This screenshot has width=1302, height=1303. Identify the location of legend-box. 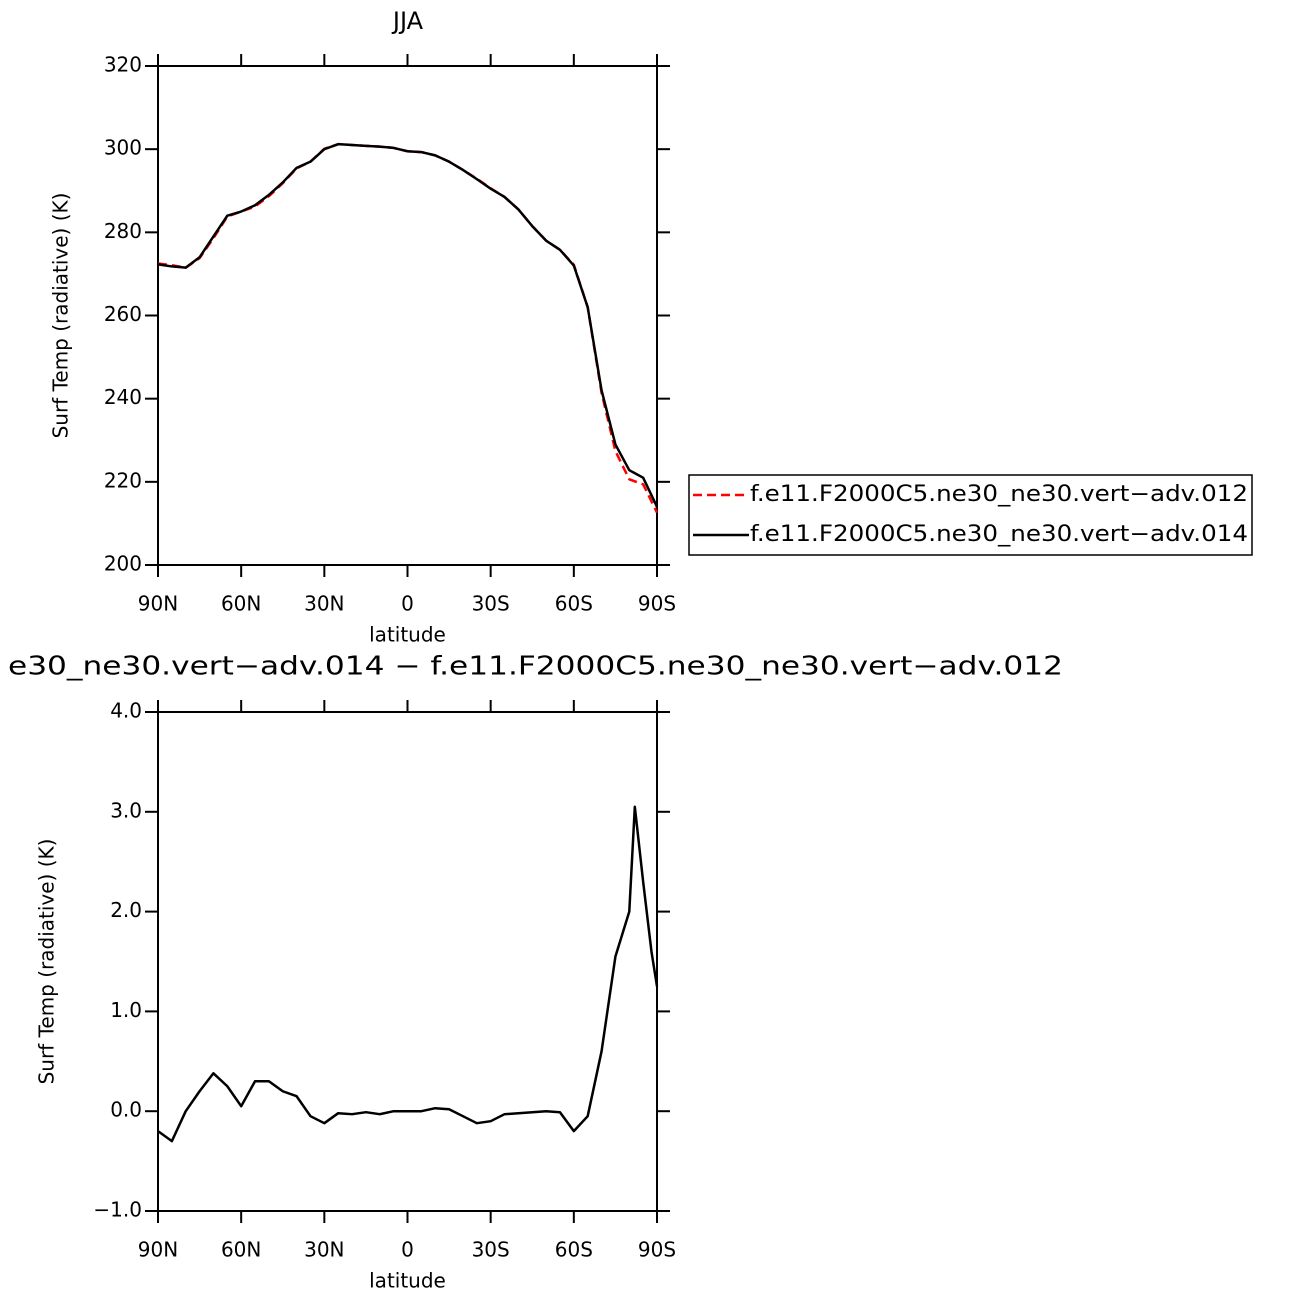
(970, 515).